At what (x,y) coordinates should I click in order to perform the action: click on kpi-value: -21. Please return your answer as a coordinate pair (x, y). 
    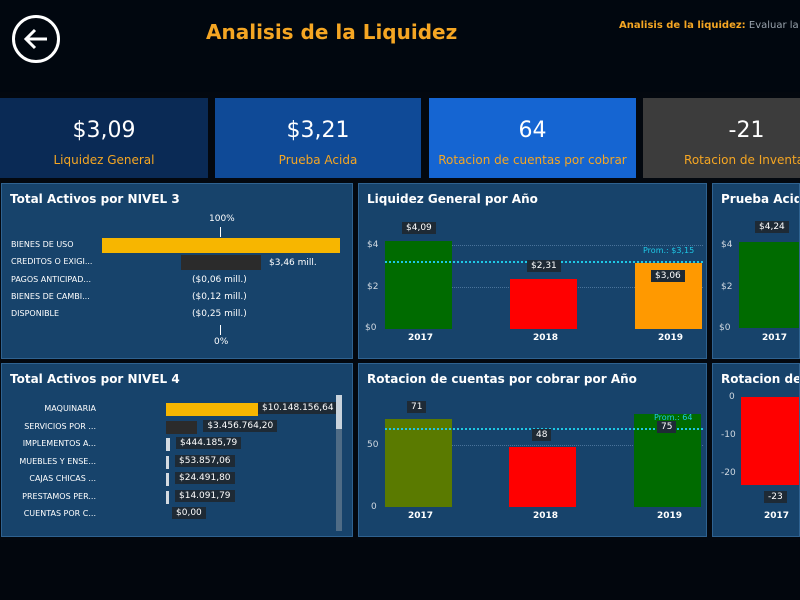
    Looking at the image, I should click on (746, 130).